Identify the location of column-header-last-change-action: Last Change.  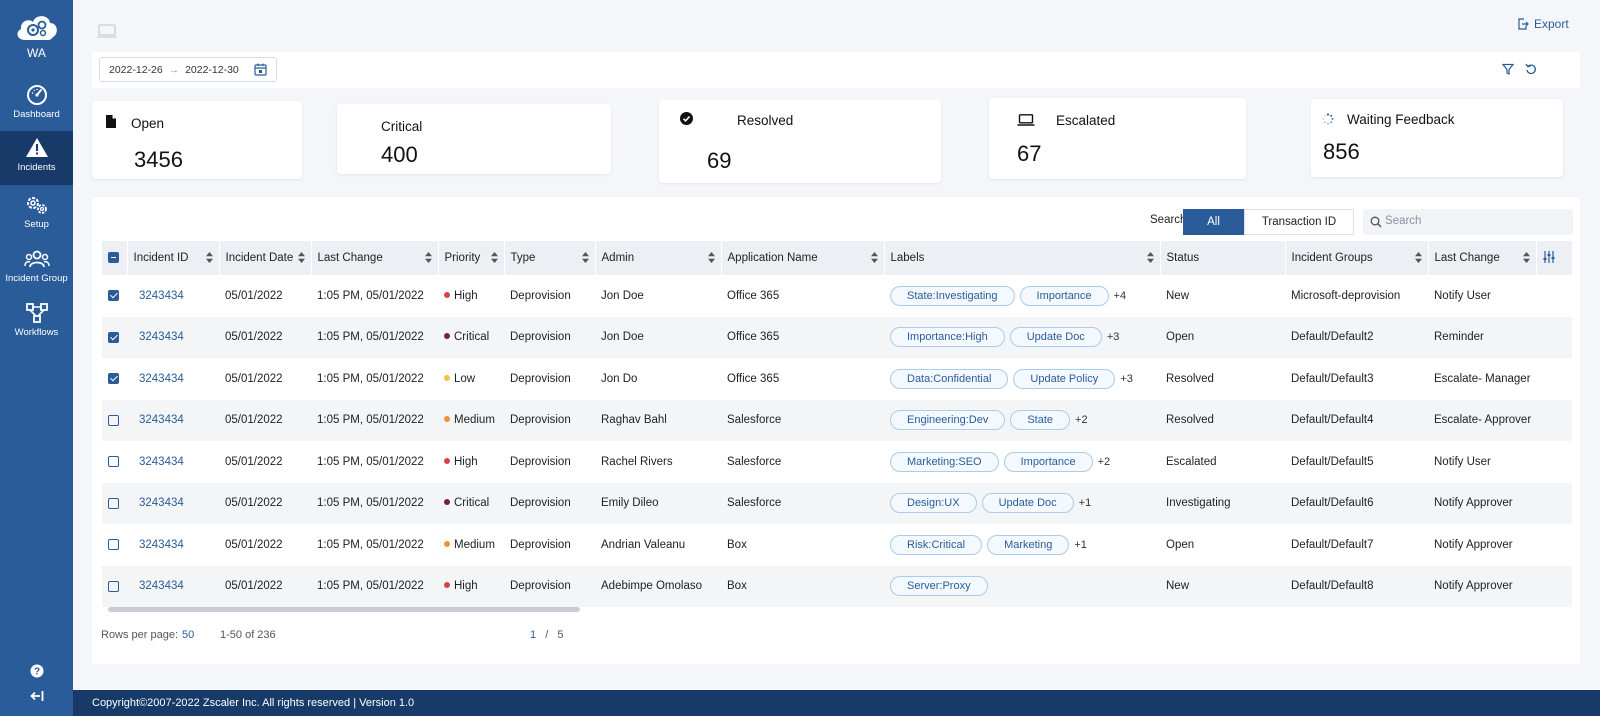
(1481, 258).